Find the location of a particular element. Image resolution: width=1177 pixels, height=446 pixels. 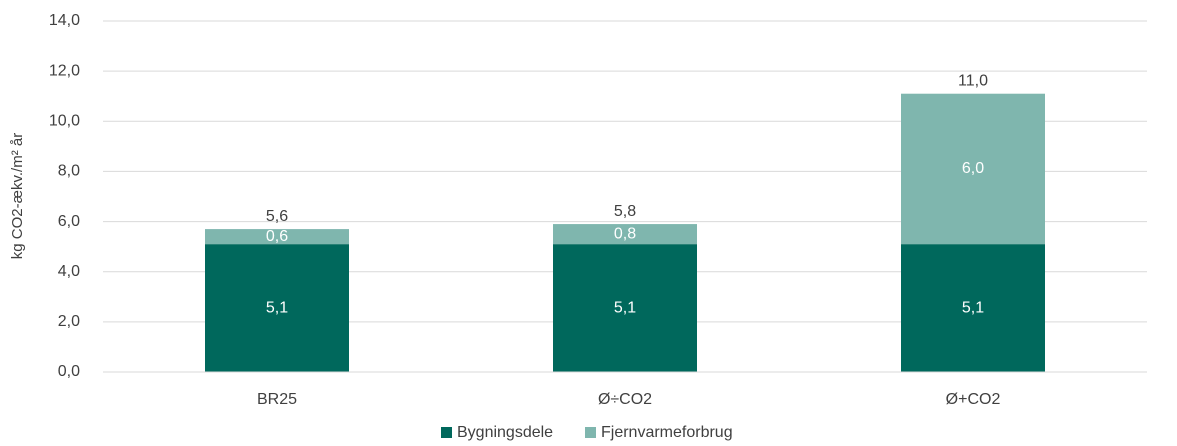

y-tick-label: 2,0 is located at coordinates (69, 321).